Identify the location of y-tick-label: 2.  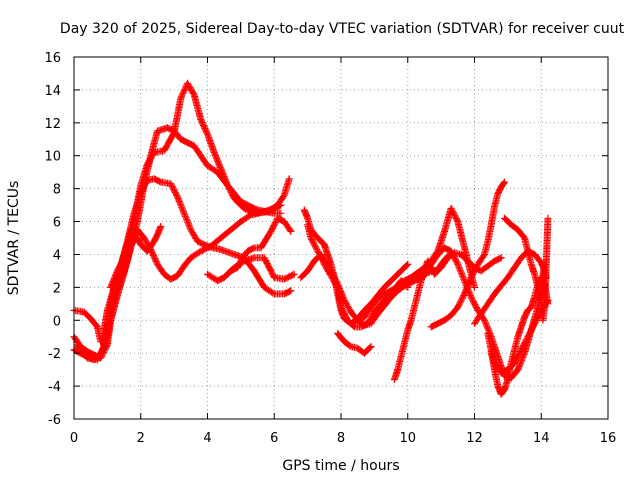
(57, 288).